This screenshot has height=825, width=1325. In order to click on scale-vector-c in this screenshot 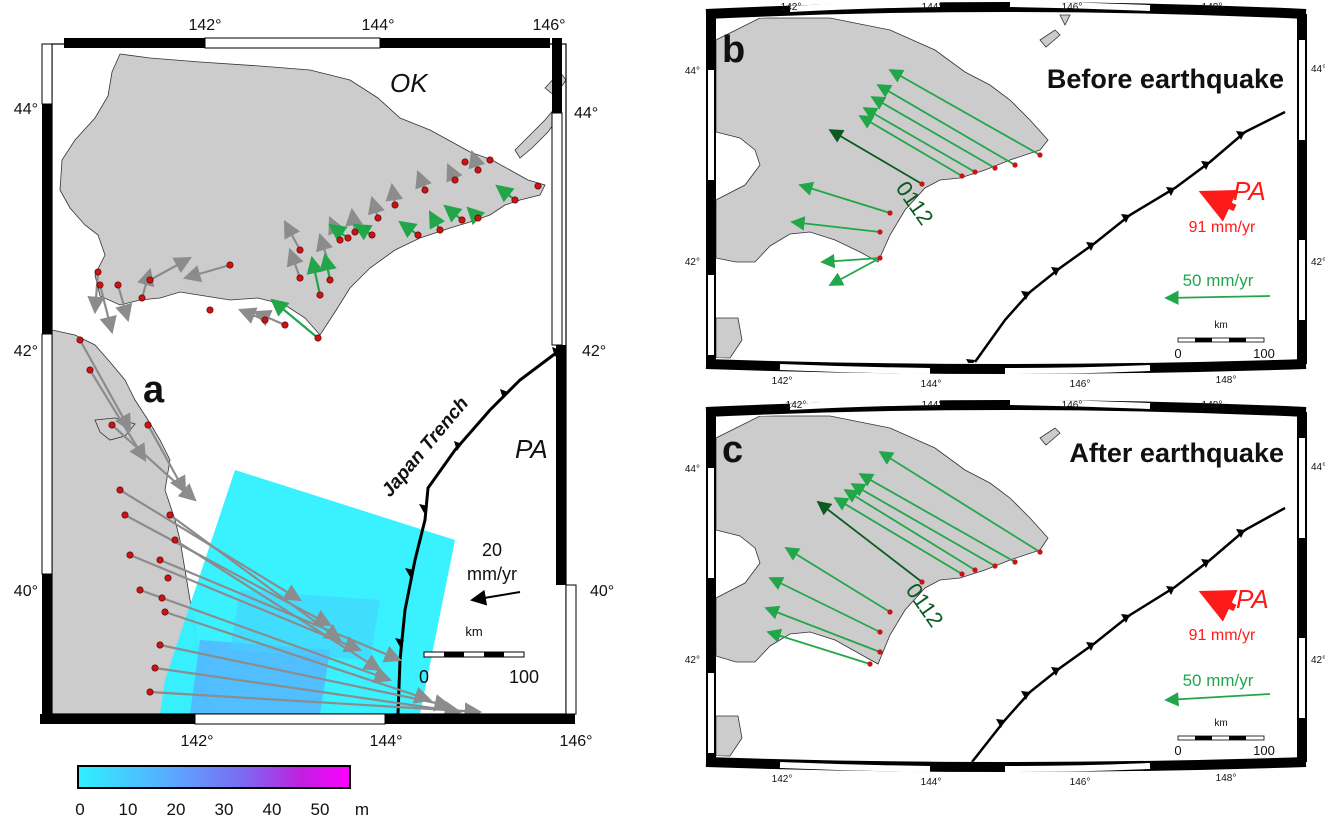, I will do `click(1217, 699)`.